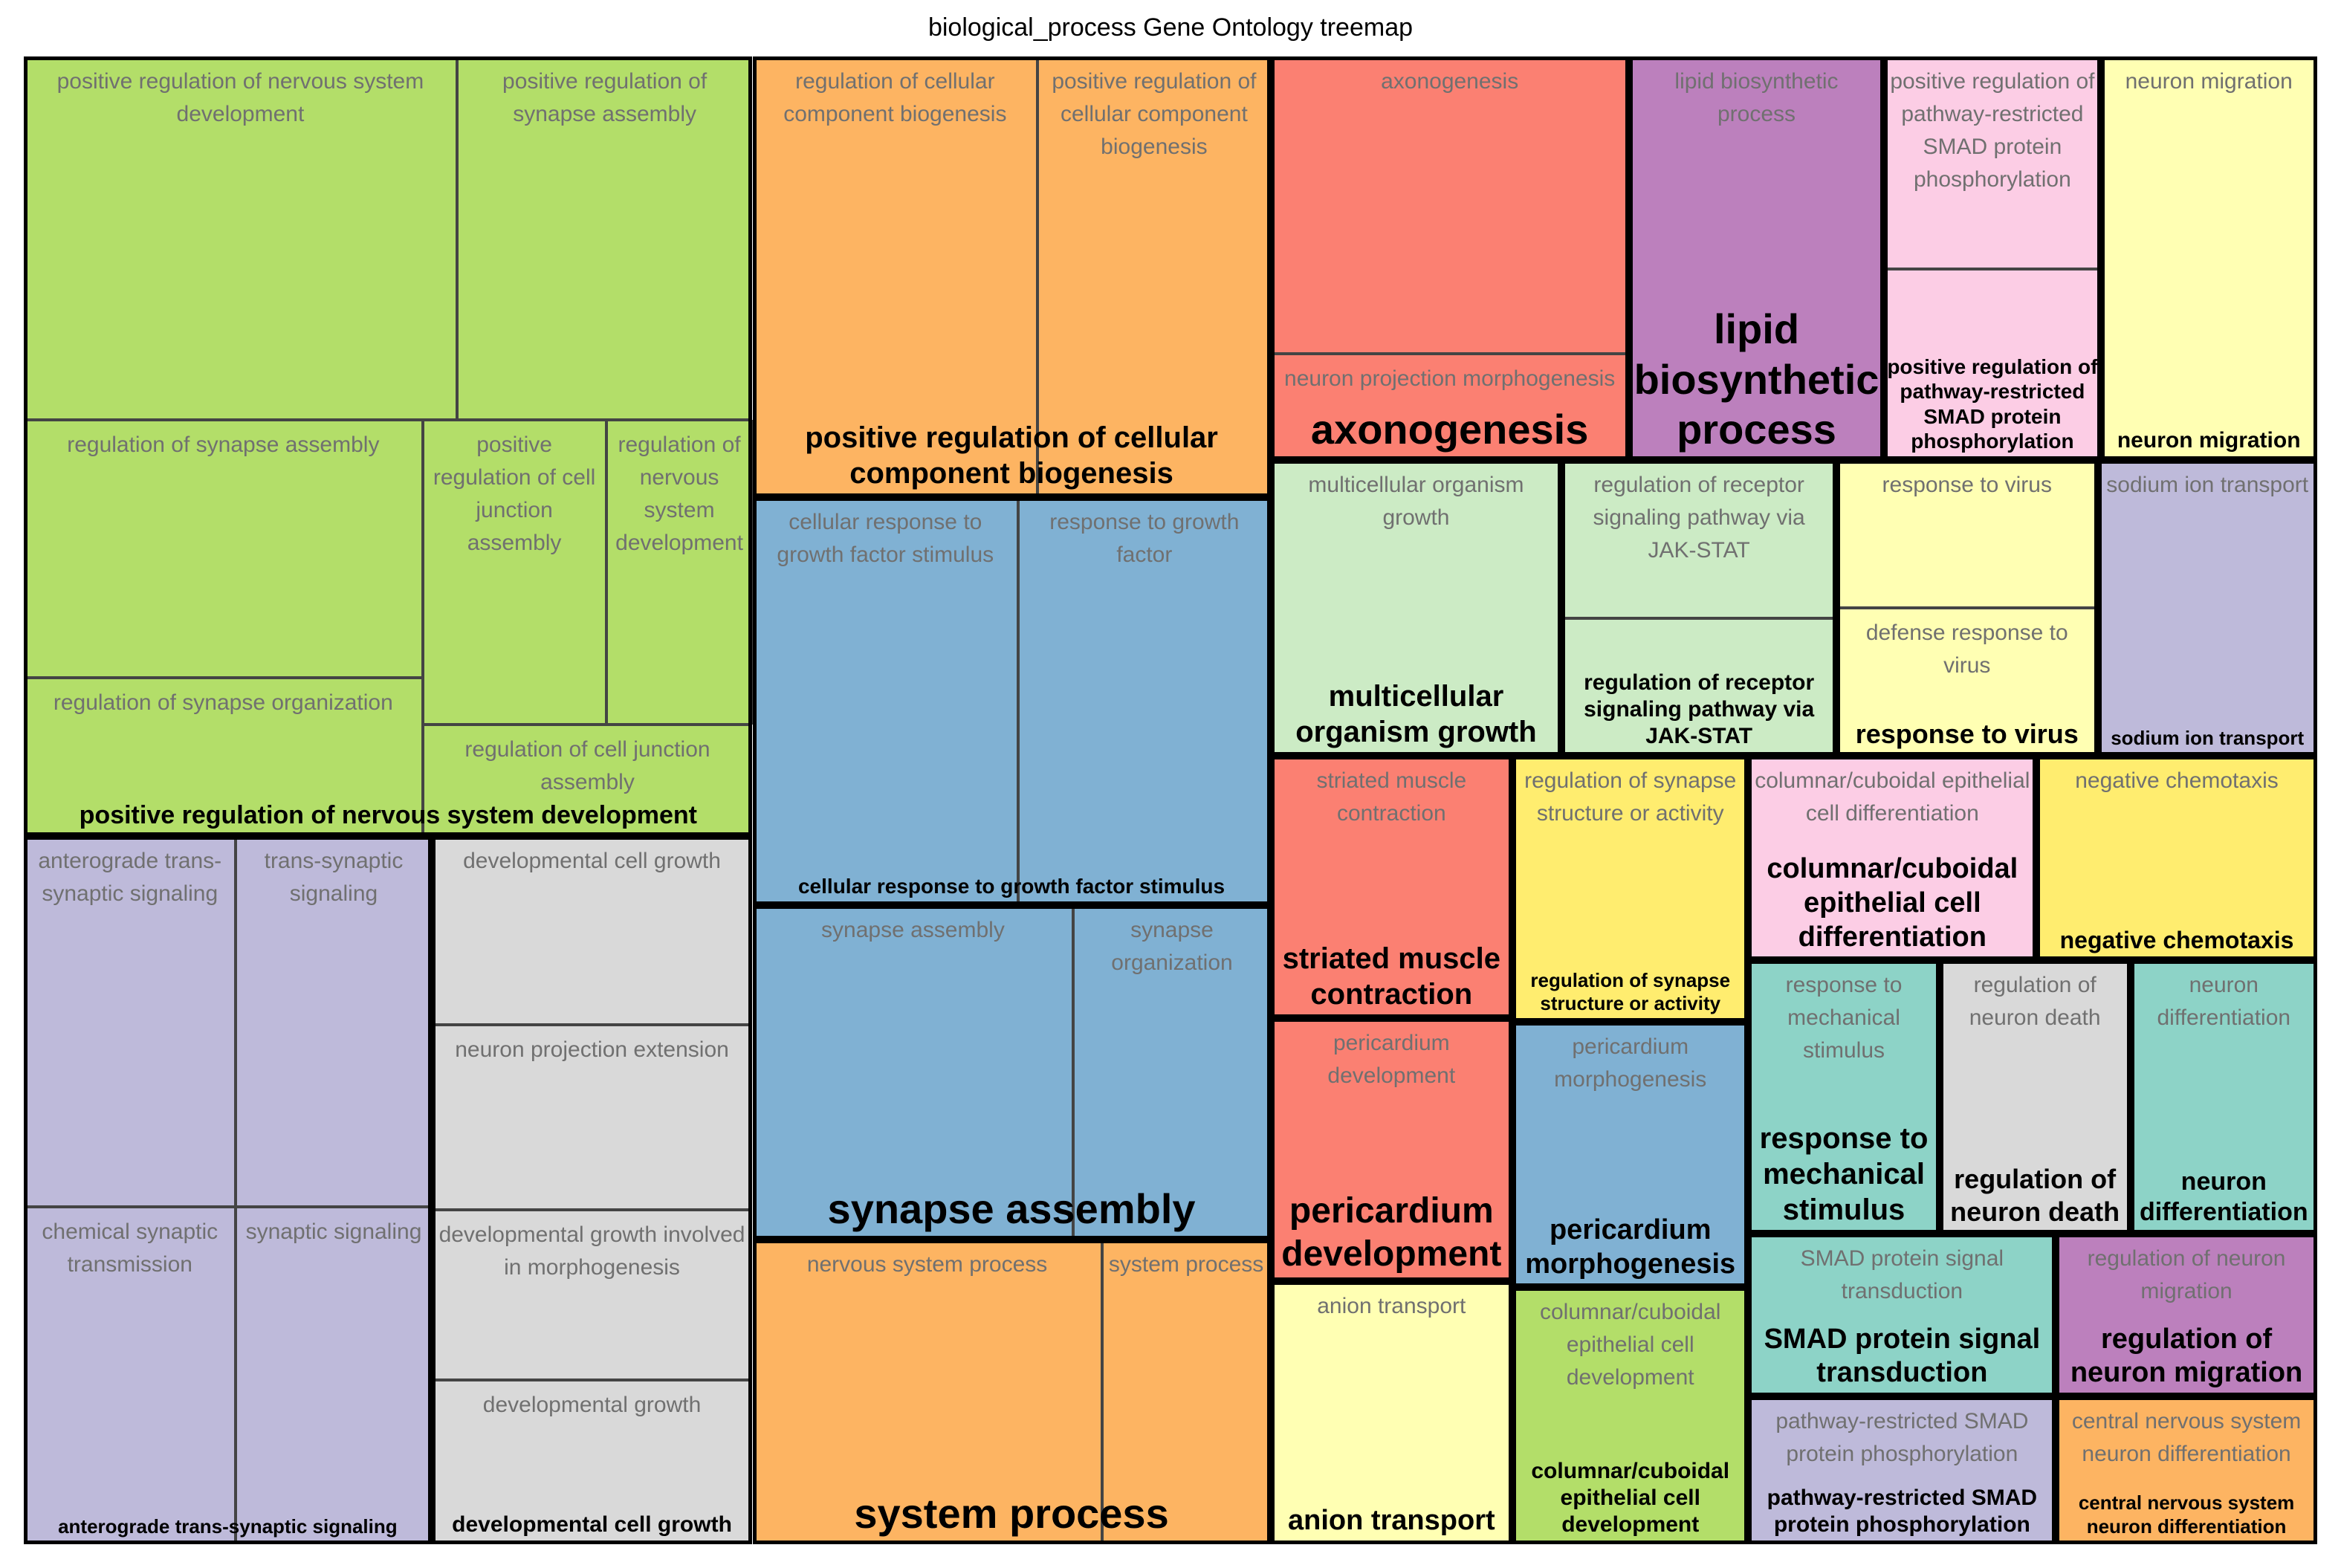 The width and height of the screenshot is (2341, 1568). What do you see at coordinates (130, 1248) in the screenshot?
I see `tile-label: chemical synaptic transmission` at bounding box center [130, 1248].